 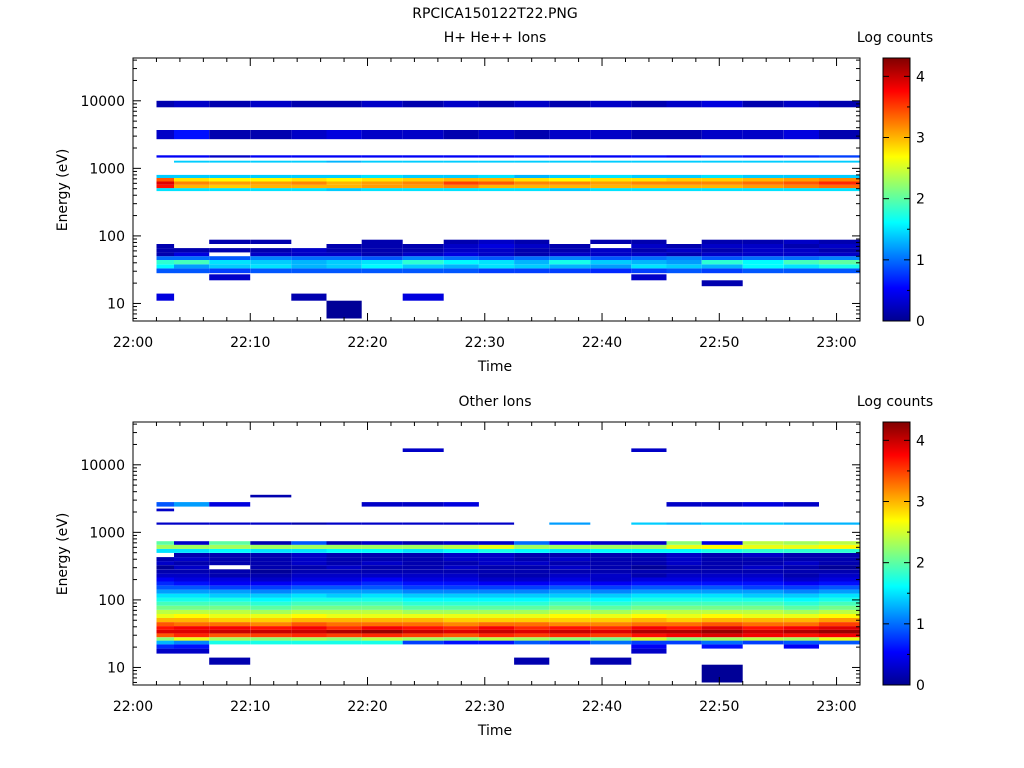 I want to click on x-tick-label: 22:00, so click(x=133, y=707).